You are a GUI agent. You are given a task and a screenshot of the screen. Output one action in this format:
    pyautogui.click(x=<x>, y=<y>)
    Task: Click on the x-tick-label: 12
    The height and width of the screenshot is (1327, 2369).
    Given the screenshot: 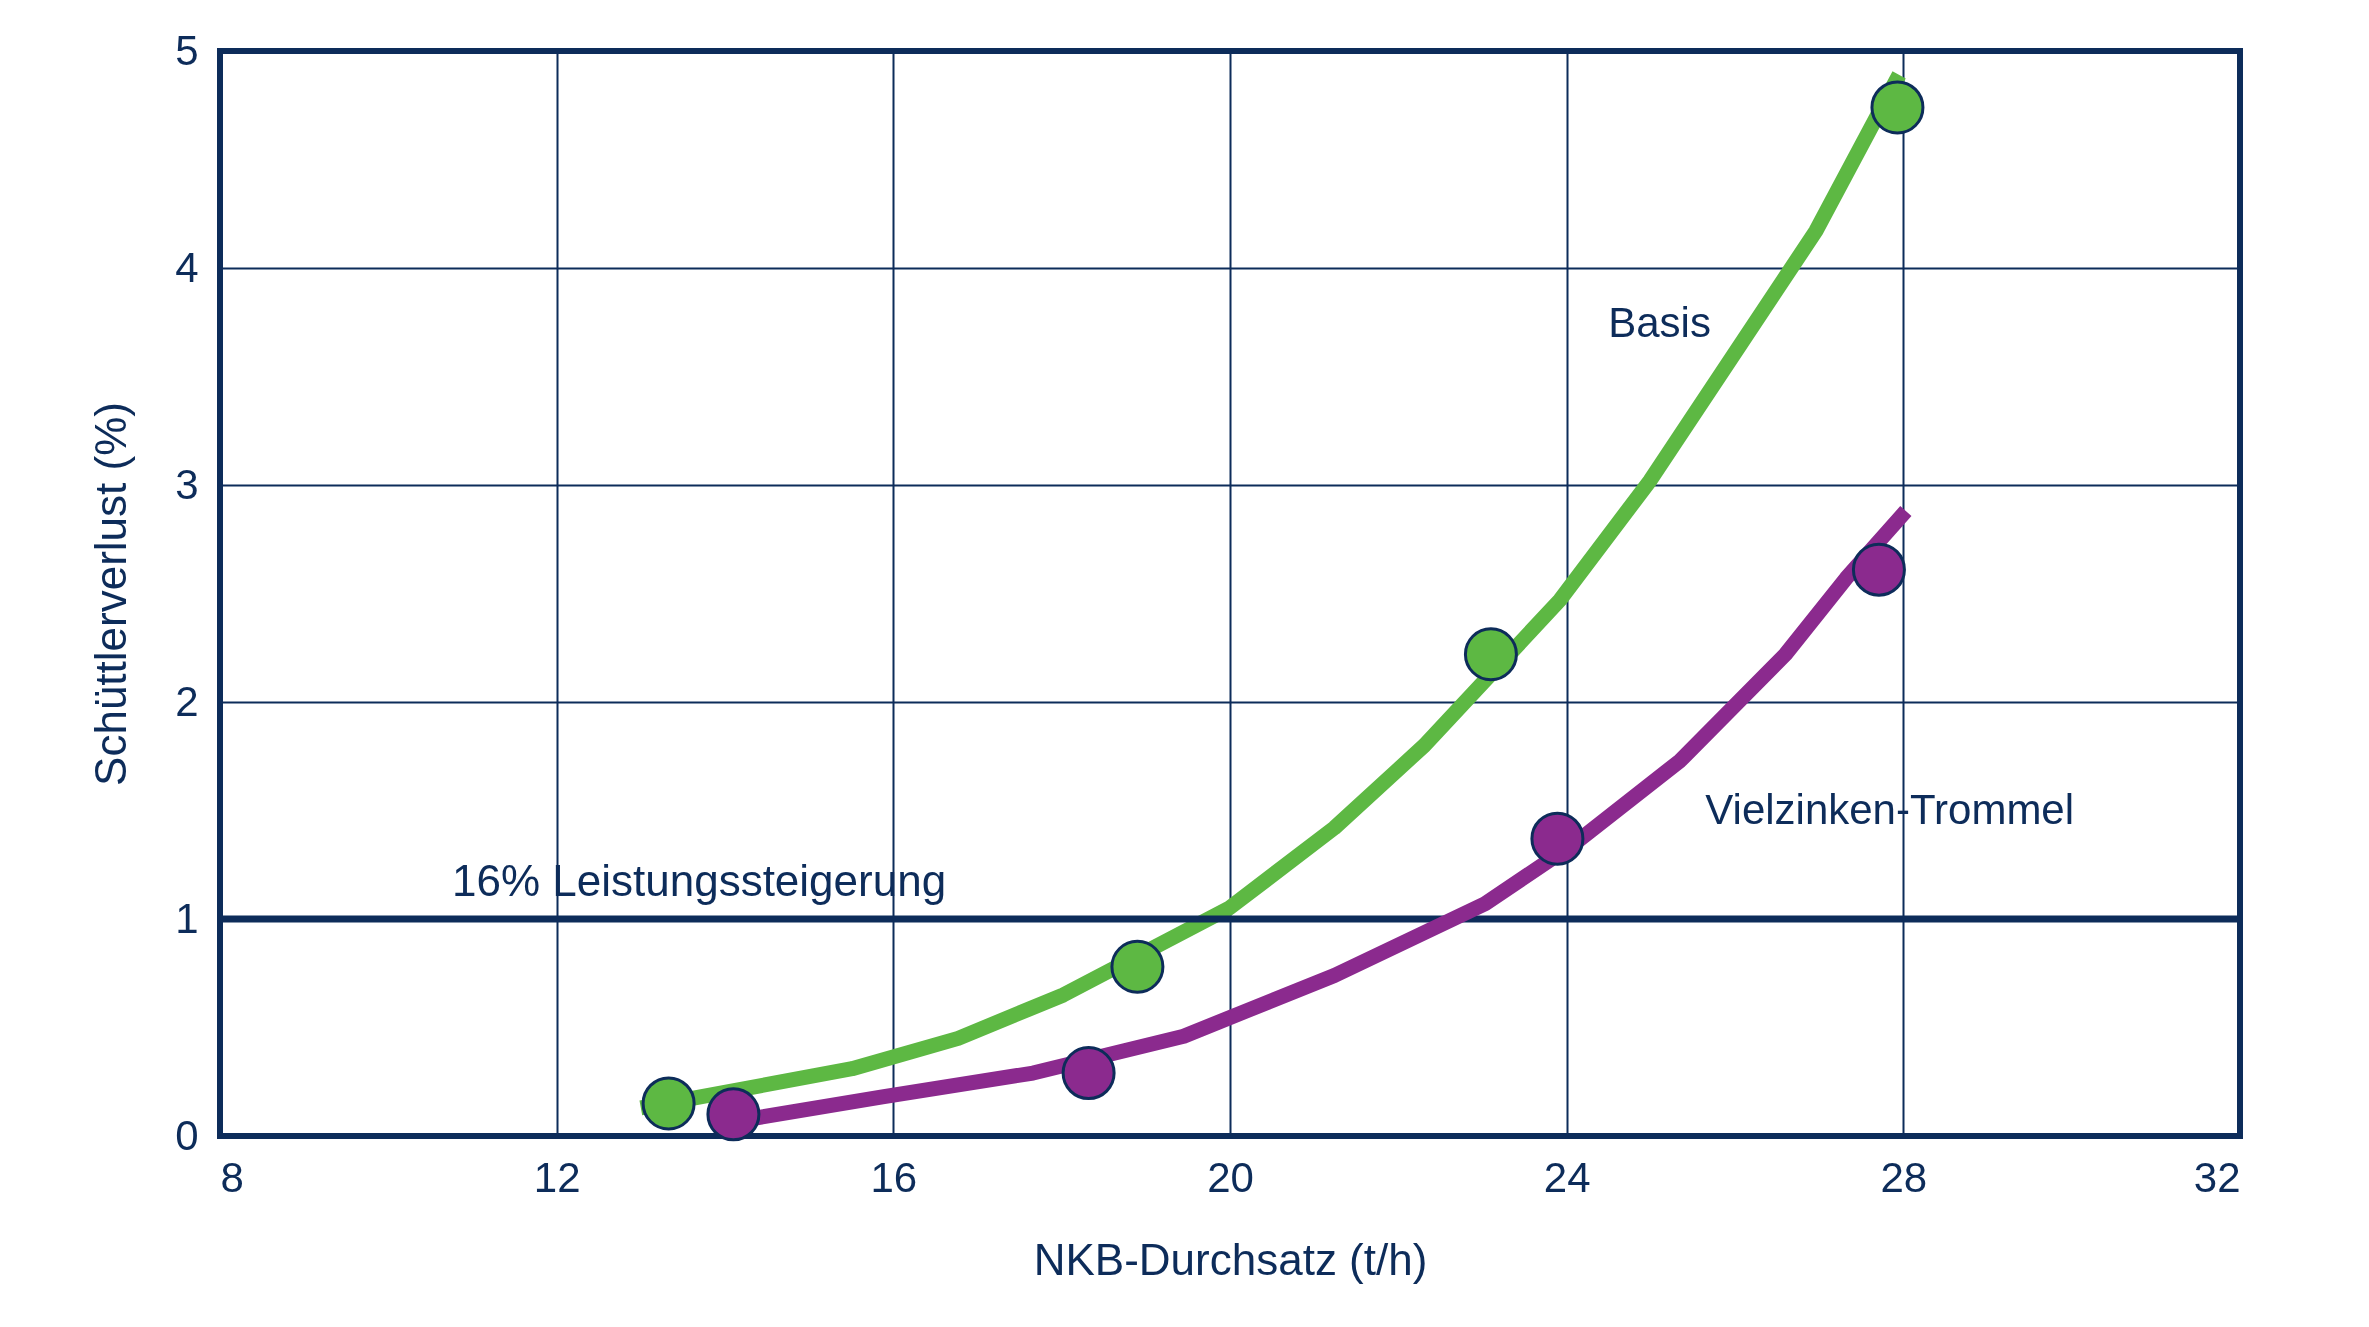 What is the action you would take?
    pyautogui.click(x=557, y=1177)
    